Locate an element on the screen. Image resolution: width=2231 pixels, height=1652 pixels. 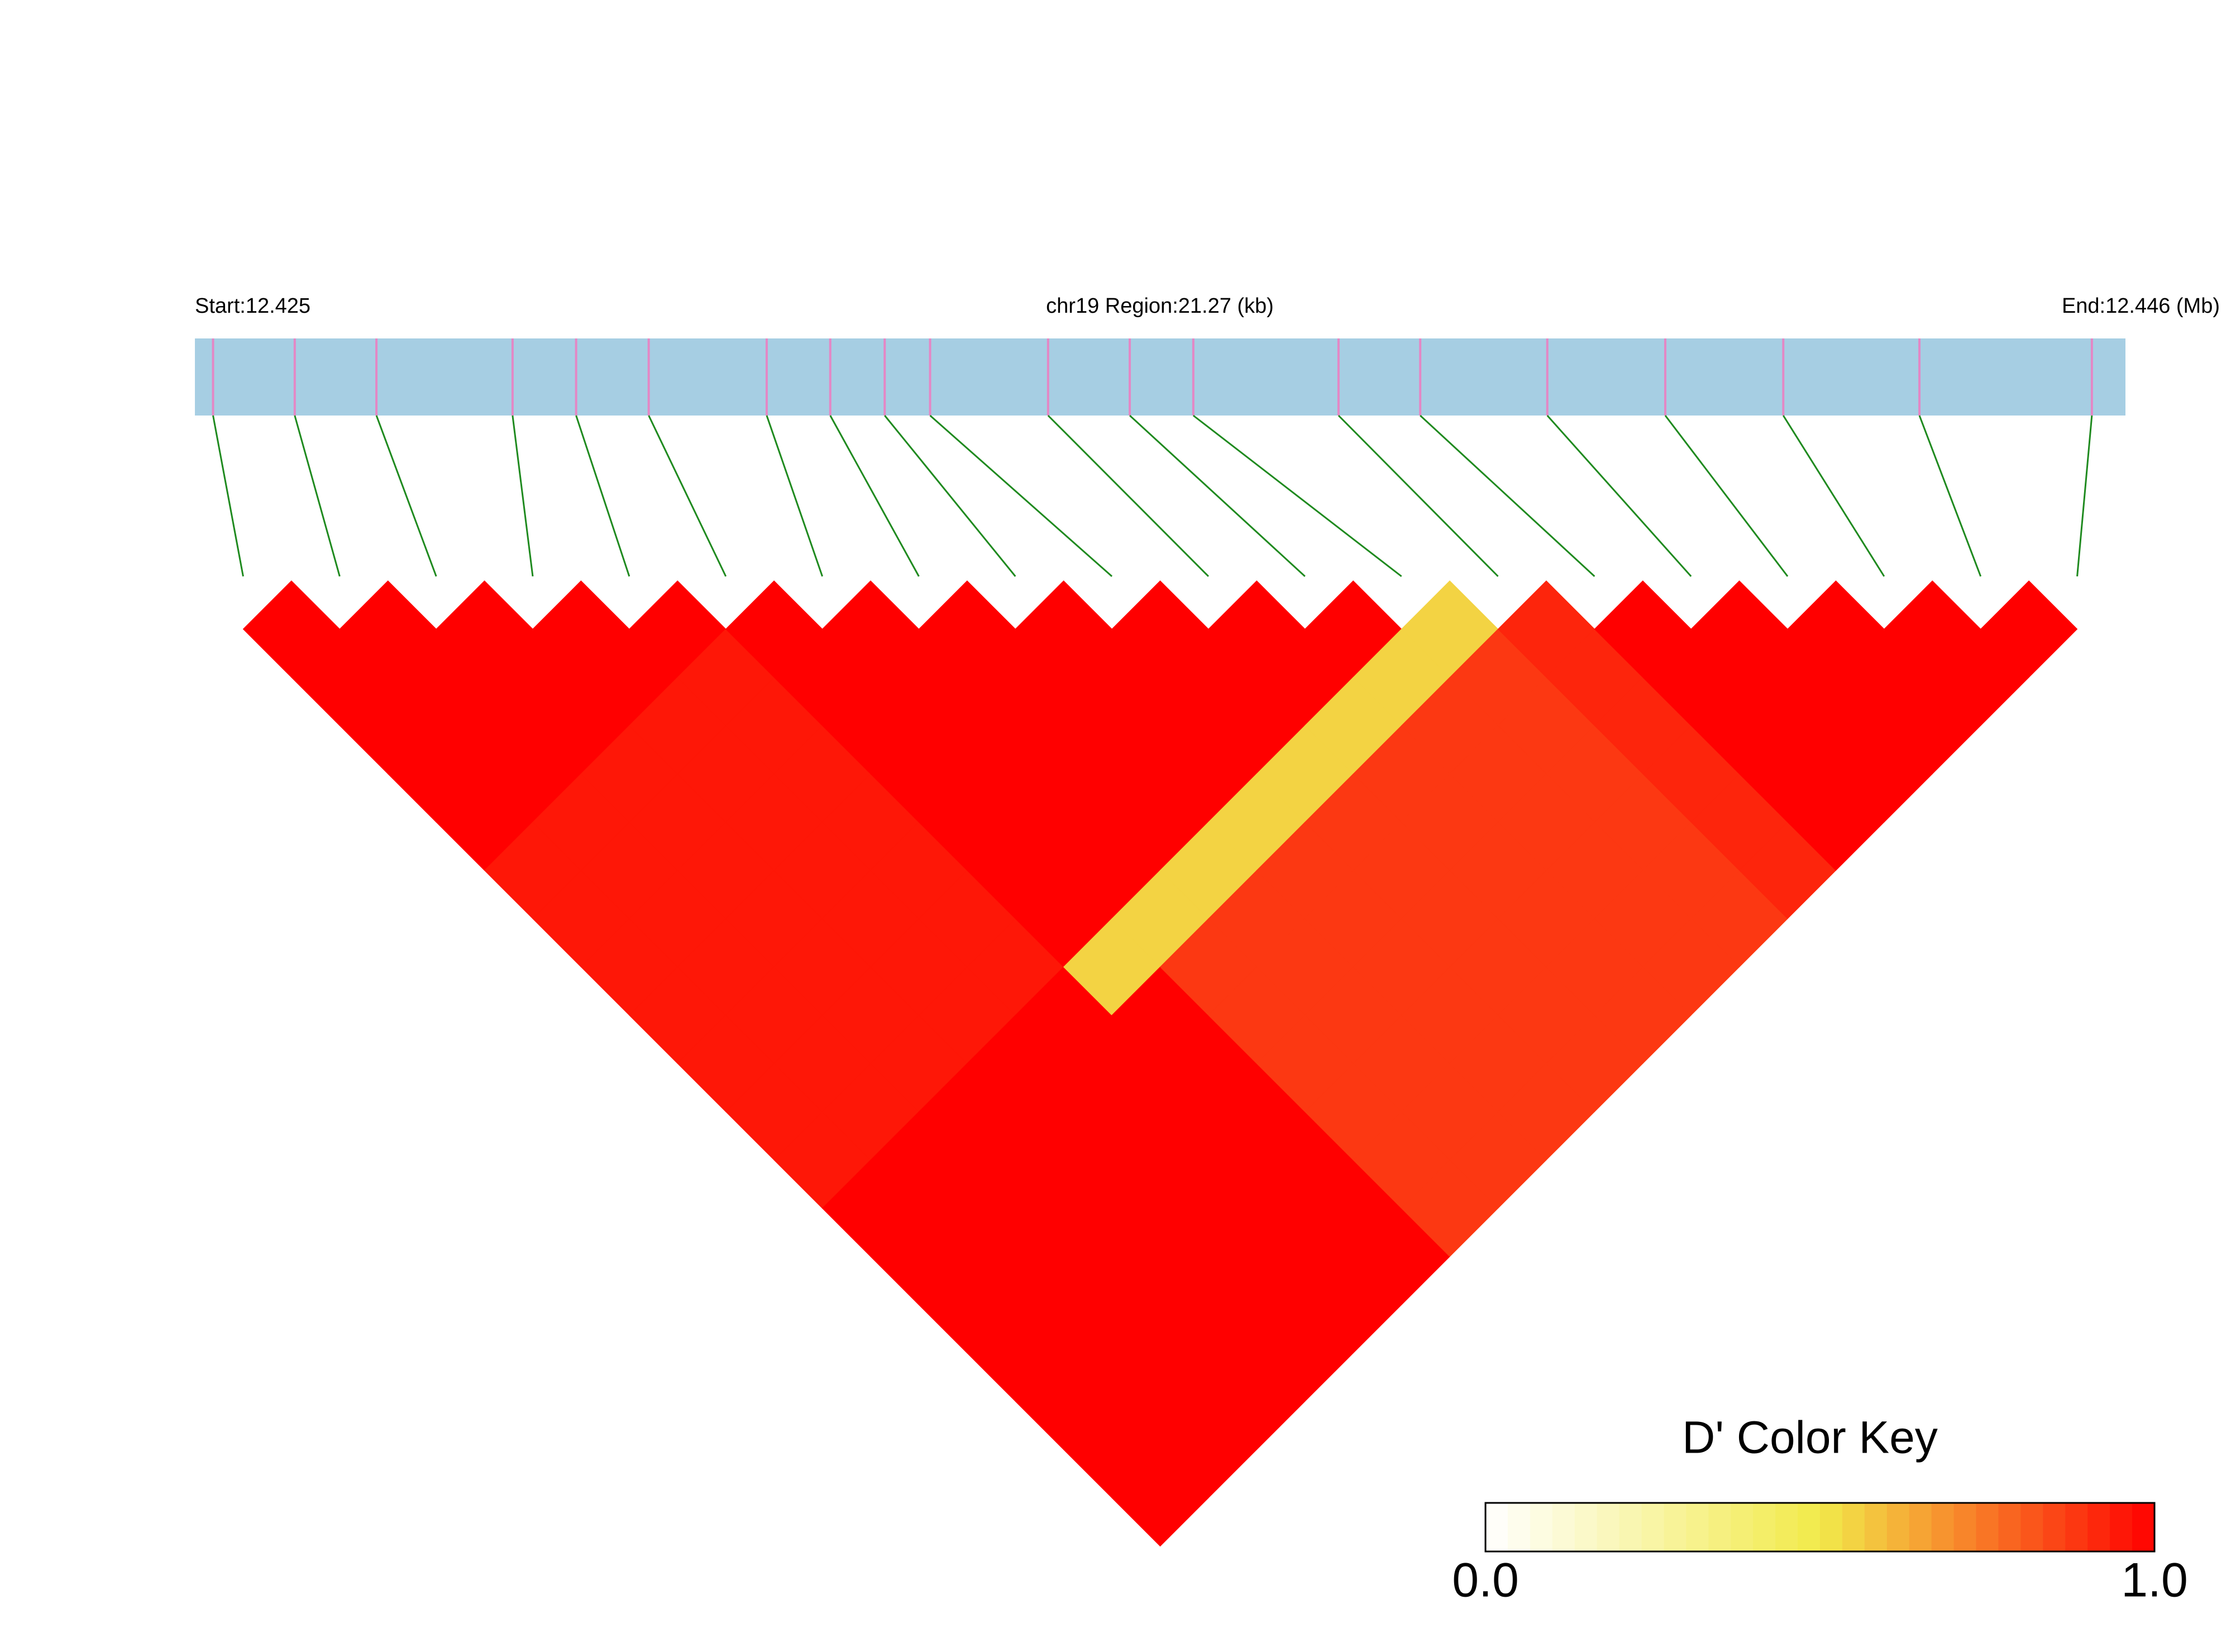
position-track is located at coordinates (1160, 377).